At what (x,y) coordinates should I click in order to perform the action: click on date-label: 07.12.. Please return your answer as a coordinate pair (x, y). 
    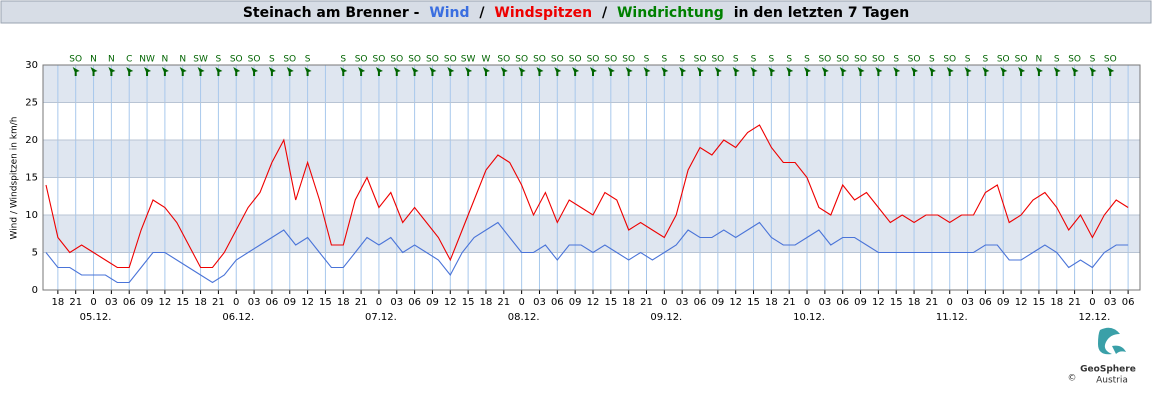
    Looking at the image, I should click on (381, 317).